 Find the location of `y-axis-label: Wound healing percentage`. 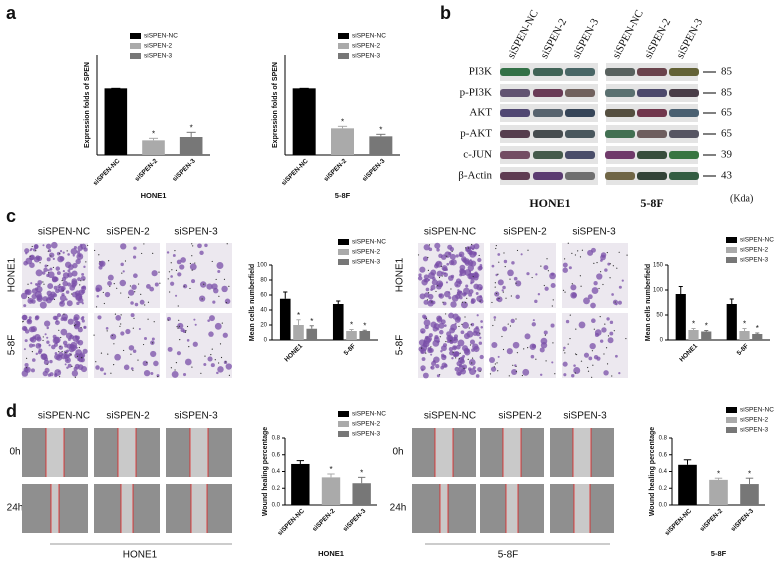

y-axis-label: Wound healing percentage is located at coordinates (265, 471).